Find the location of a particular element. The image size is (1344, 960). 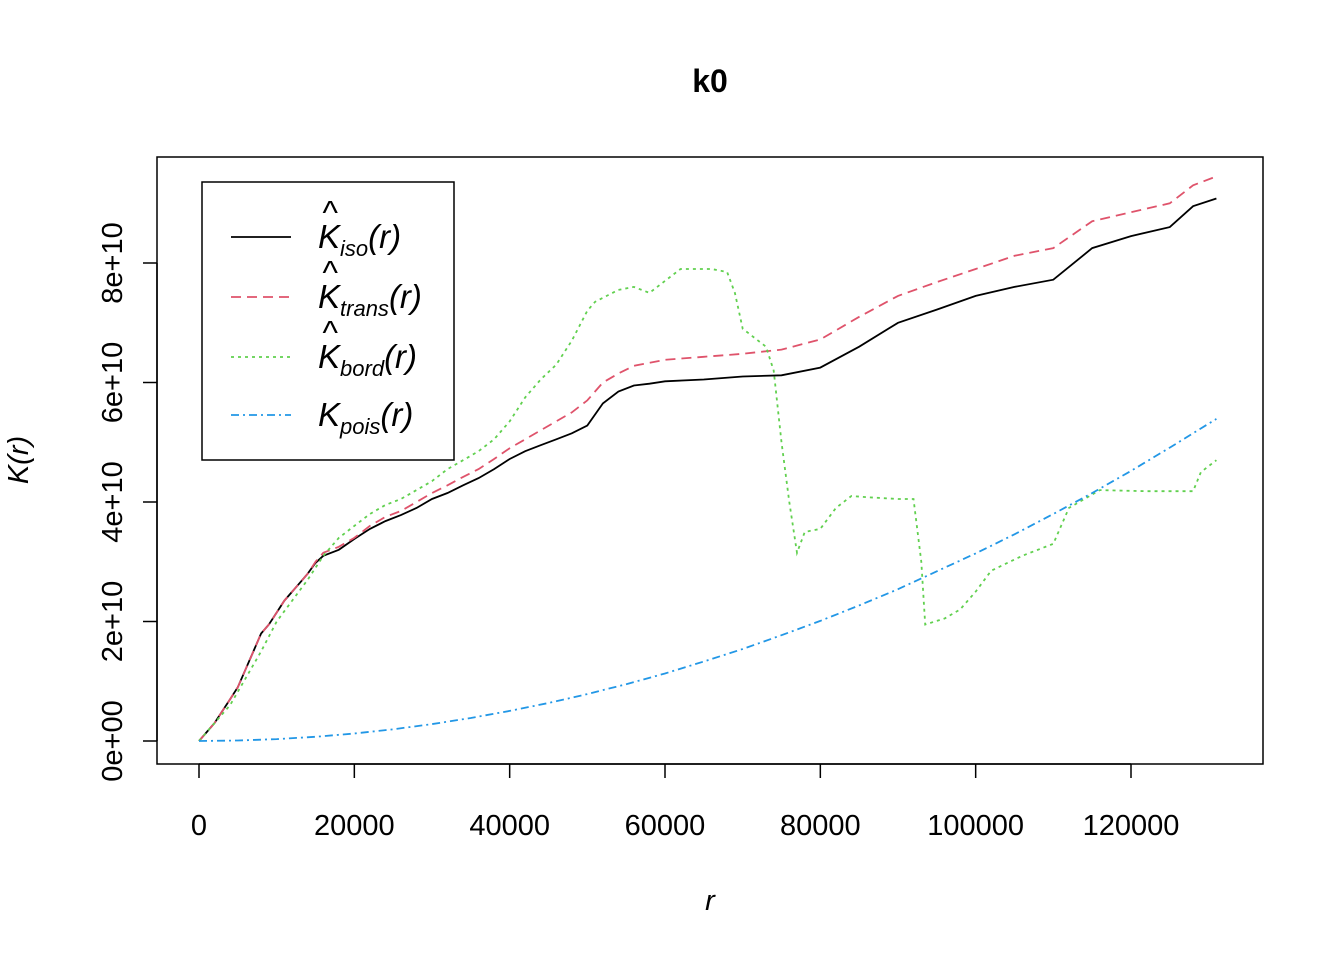

legend-hat-bord: ^ is located at coordinates (330, 332).